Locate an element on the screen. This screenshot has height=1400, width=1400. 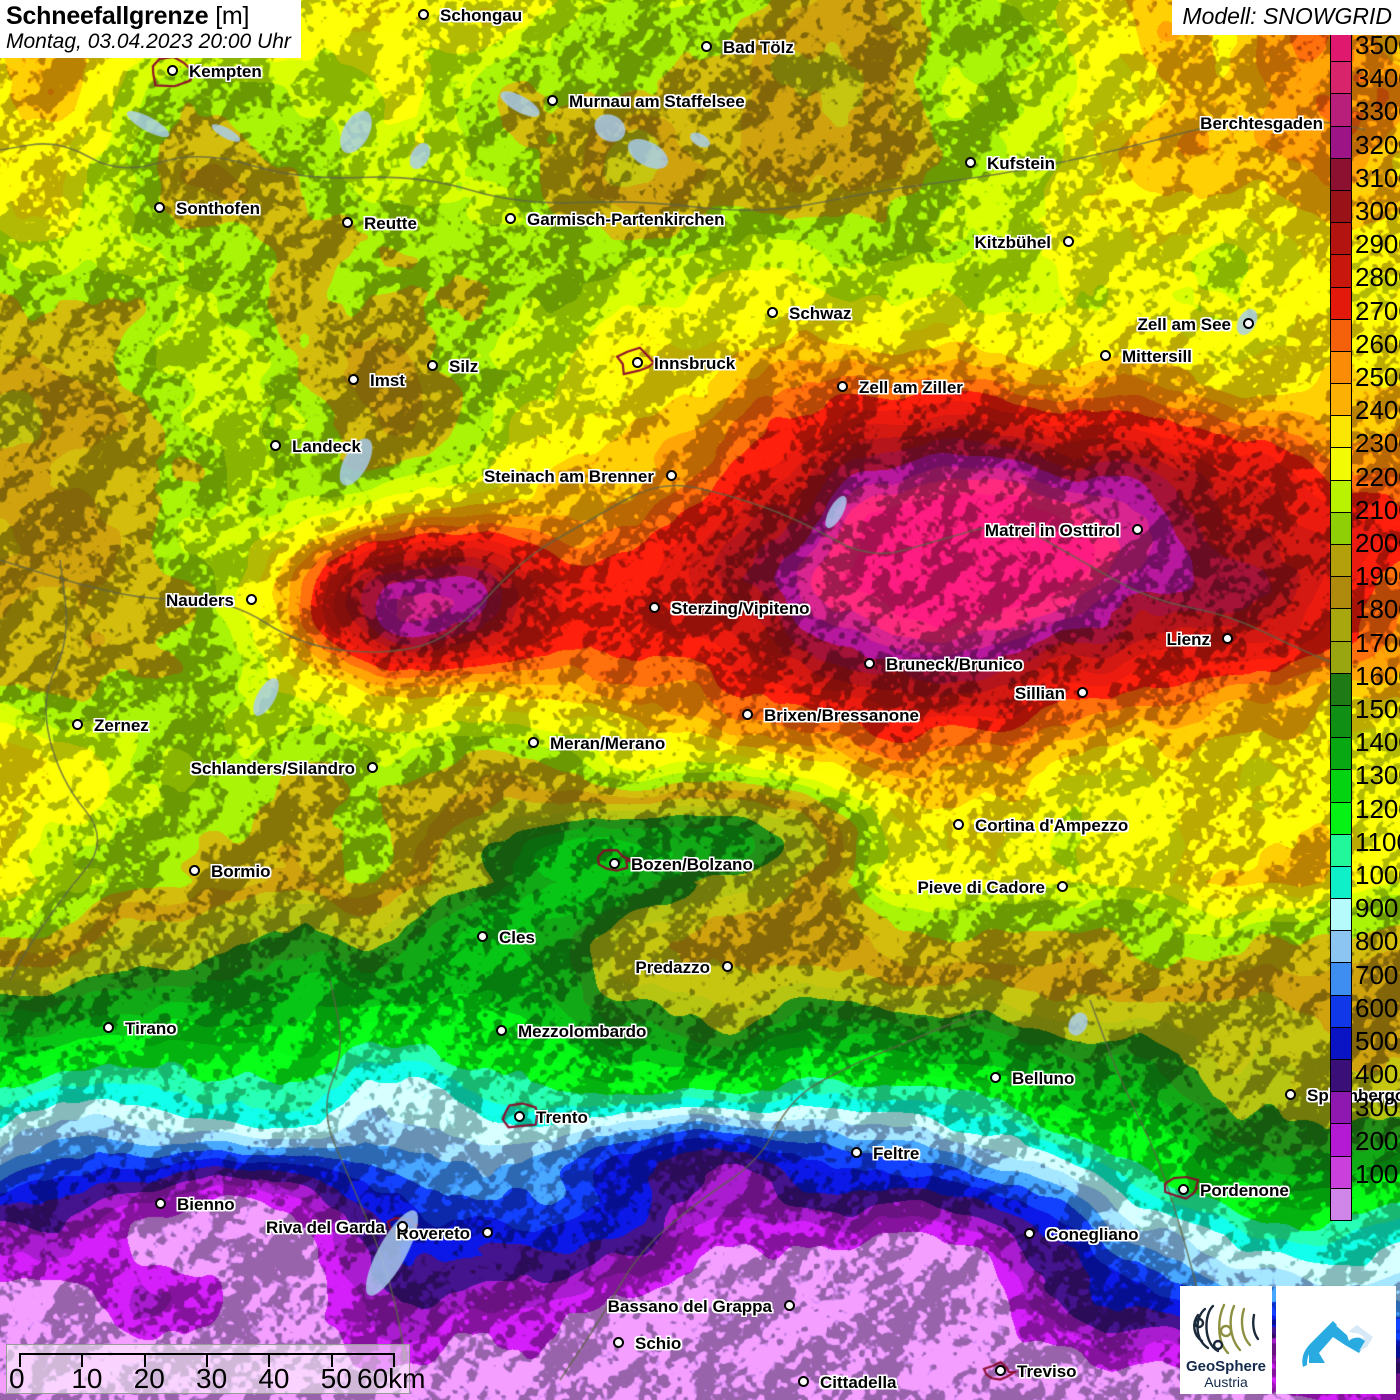
valid-time: Montag, 03.04.2023 20:00 Uhr is located at coordinates (148, 41).